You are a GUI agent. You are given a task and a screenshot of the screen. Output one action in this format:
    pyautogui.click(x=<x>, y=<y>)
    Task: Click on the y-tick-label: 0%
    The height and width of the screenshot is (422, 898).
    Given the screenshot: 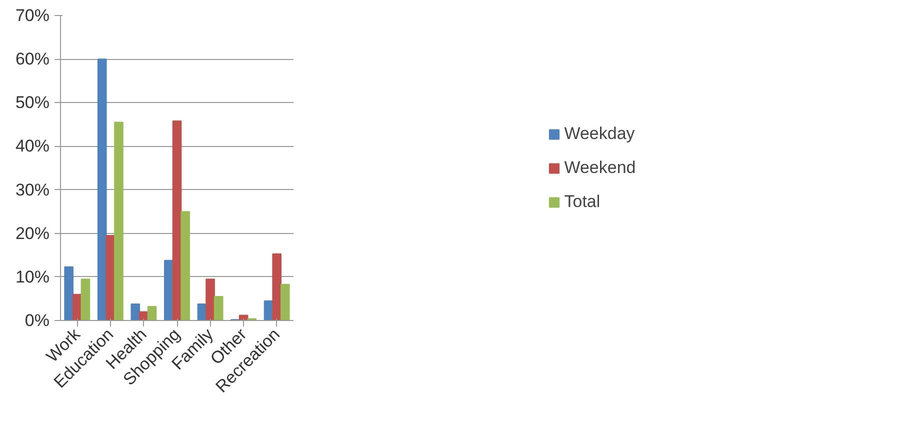 What is the action you would take?
    pyautogui.click(x=37, y=320)
    